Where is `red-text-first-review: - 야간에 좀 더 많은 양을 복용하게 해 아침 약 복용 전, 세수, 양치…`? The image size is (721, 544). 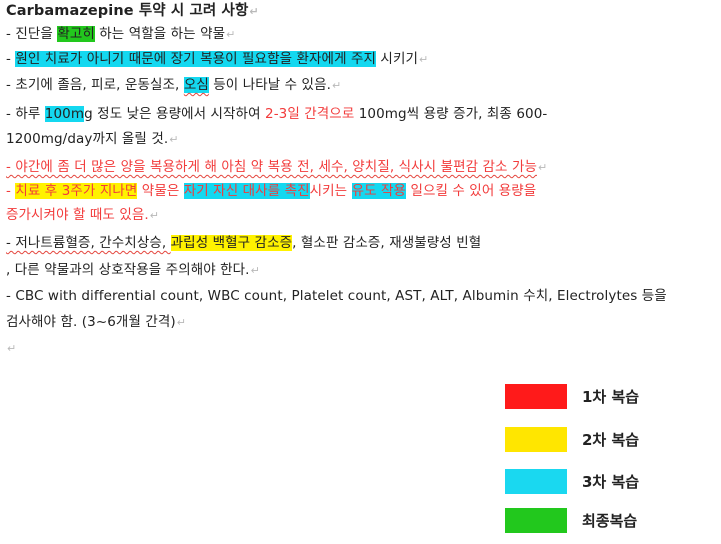
red-text-first-review: - 야간에 좀 더 많은 양을 복용하게 해 아침 약 복용 전, 세수, 양치… is located at coordinates (271, 167).